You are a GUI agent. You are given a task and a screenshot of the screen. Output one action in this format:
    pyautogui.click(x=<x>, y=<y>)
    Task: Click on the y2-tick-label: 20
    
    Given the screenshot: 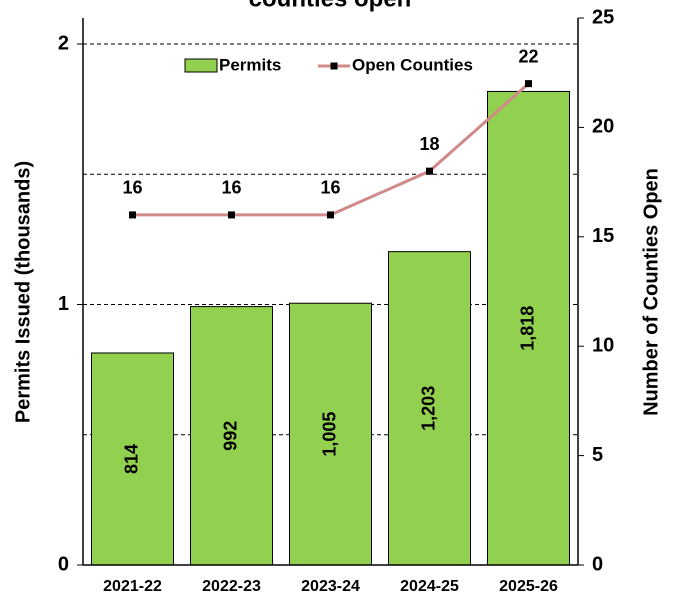 What is the action you would take?
    pyautogui.click(x=603, y=127)
    